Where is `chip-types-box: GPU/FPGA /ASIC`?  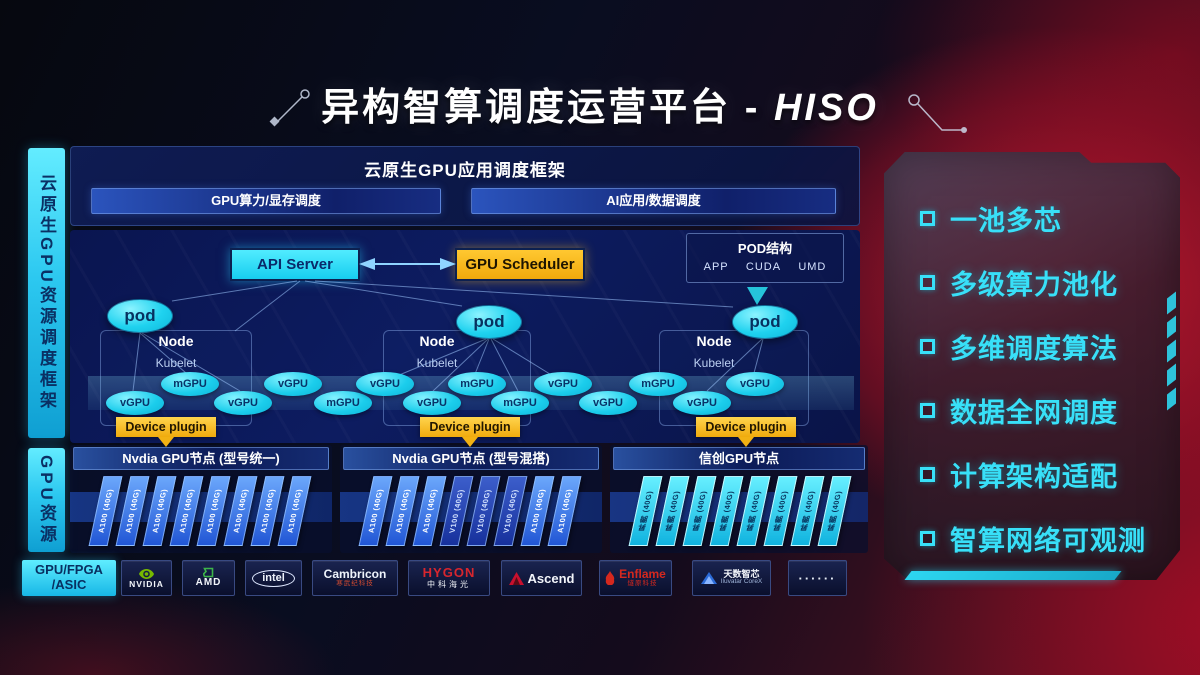
chip-types-box: GPU/FPGA /ASIC is located at coordinates (69, 578).